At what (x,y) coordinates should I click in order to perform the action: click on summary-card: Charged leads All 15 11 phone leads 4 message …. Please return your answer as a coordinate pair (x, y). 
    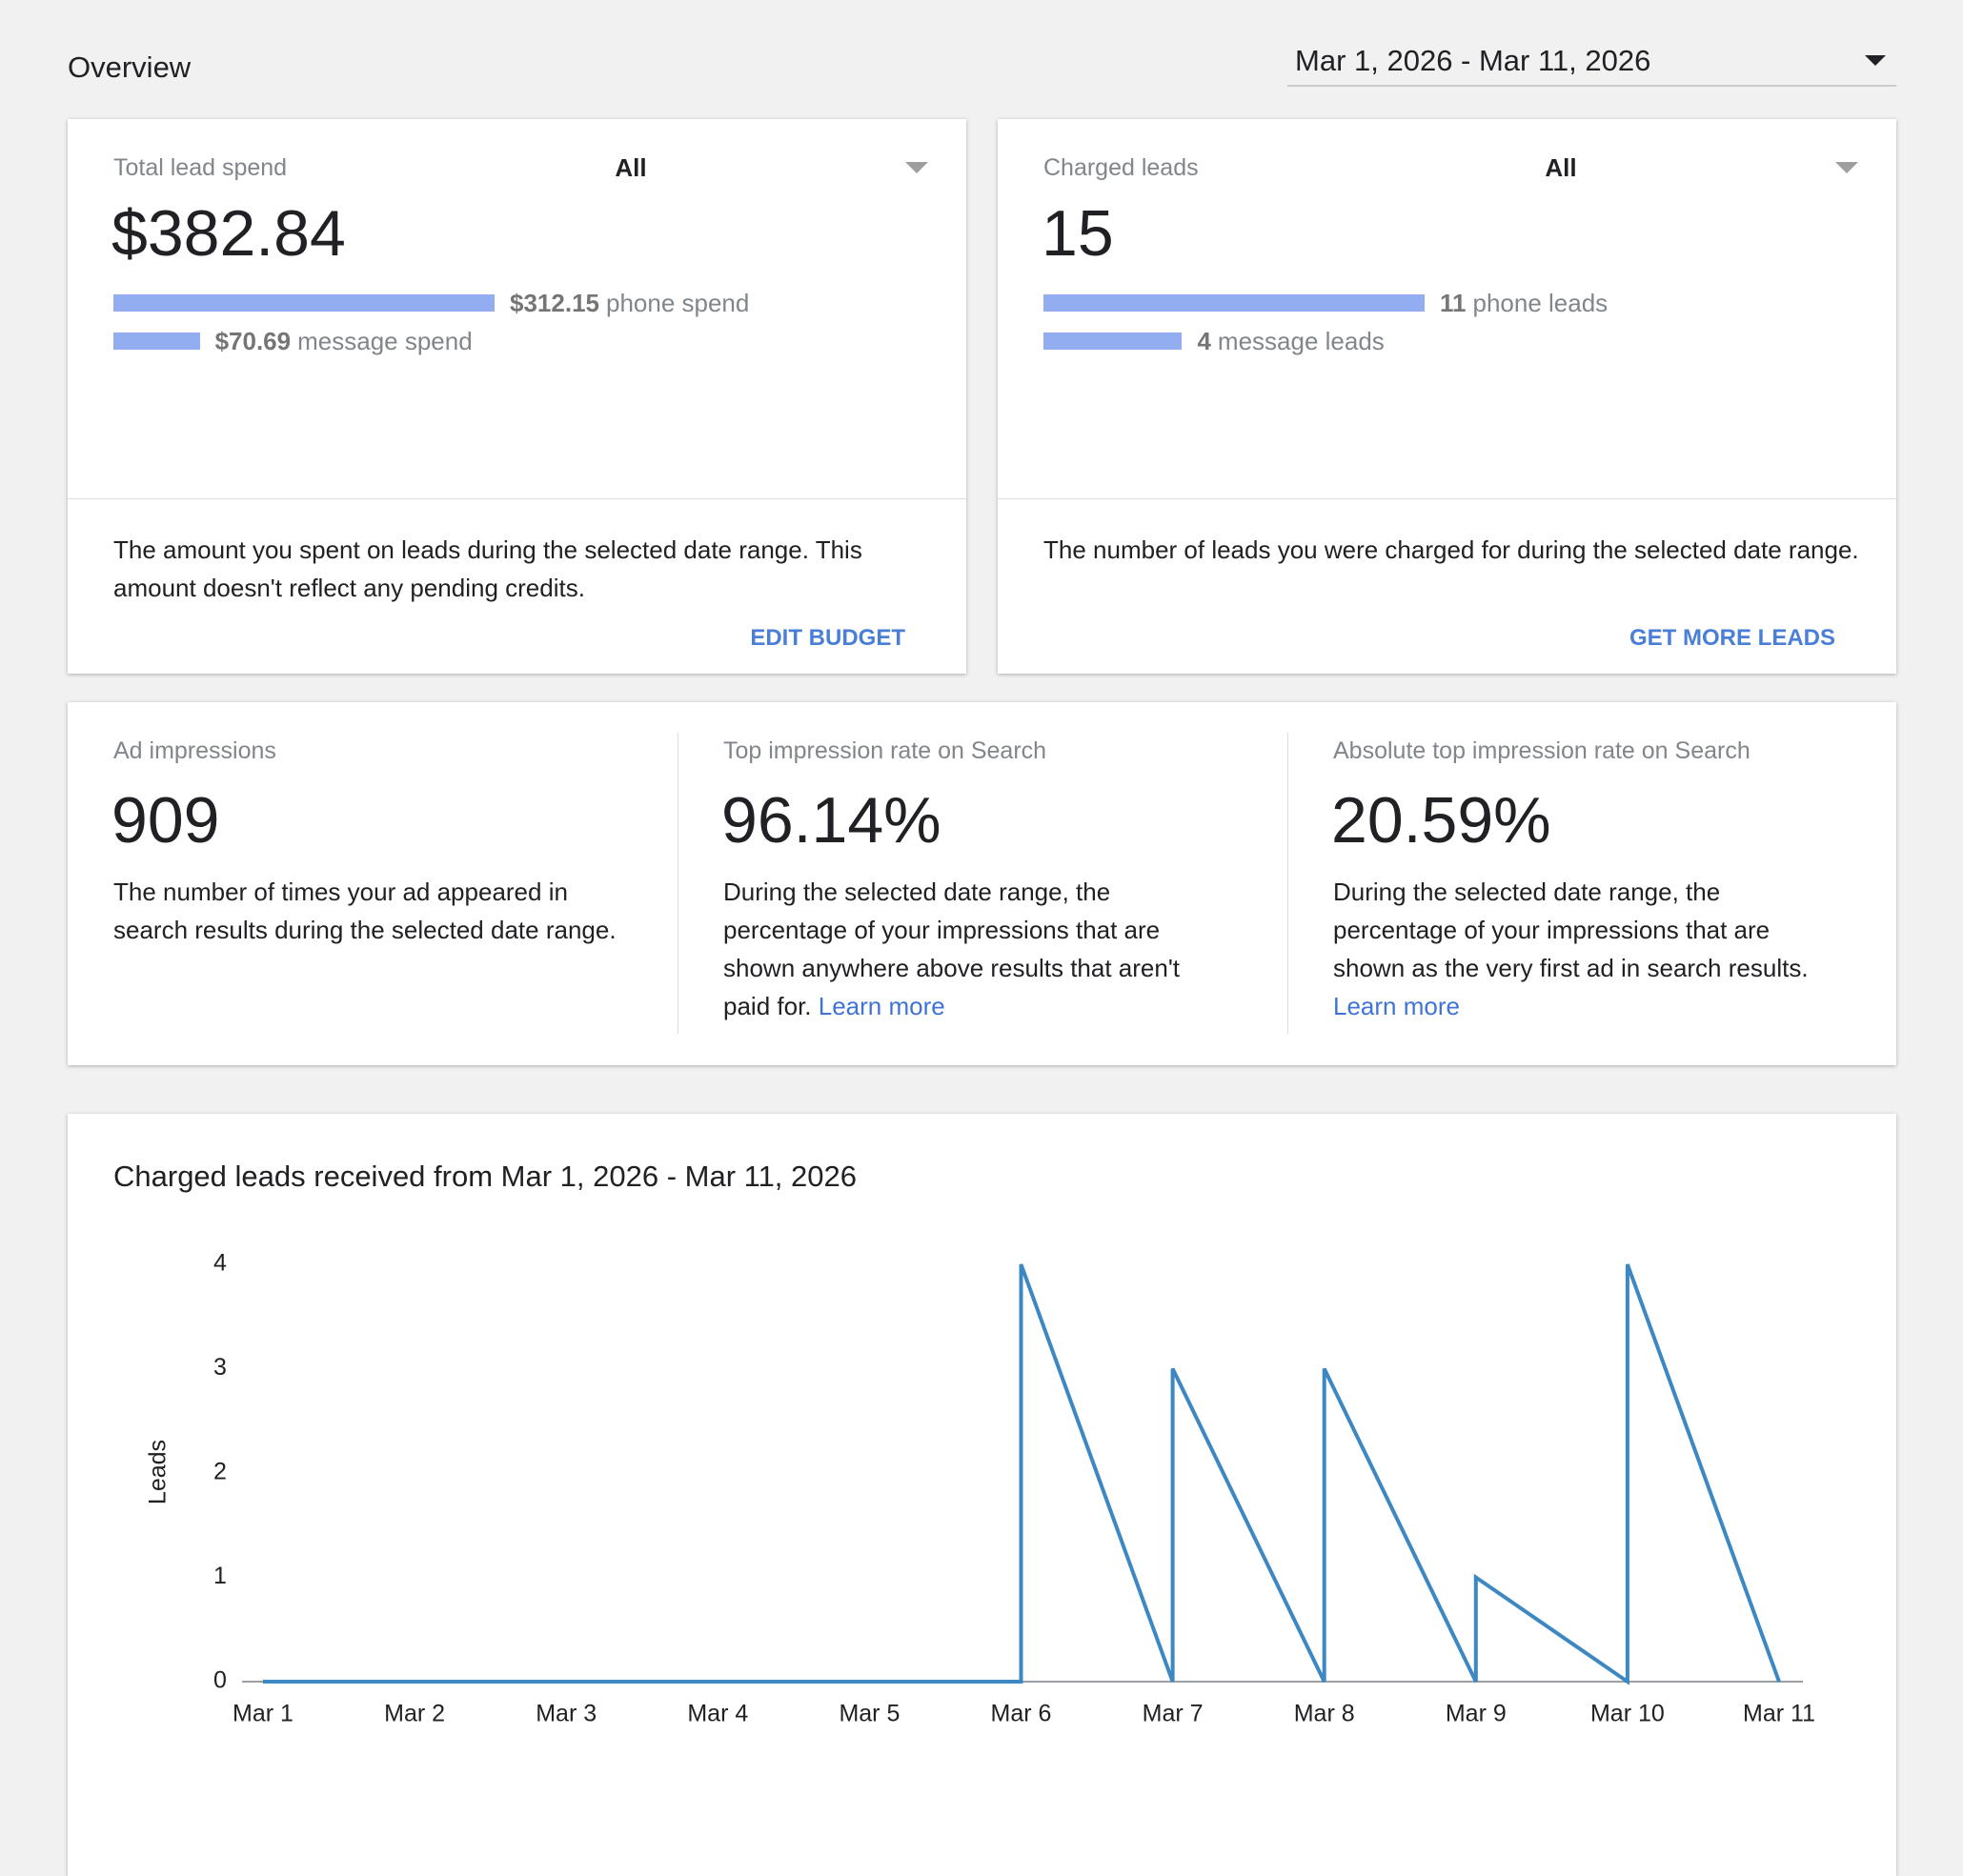
    Looking at the image, I should click on (1447, 396).